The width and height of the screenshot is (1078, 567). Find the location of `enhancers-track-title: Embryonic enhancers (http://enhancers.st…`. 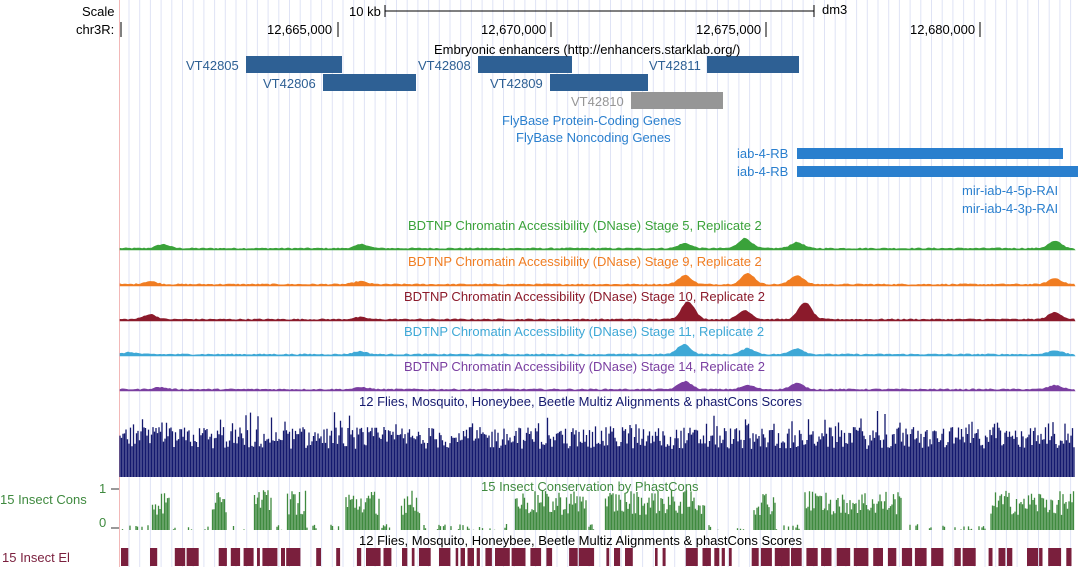

enhancers-track-title: Embryonic enhancers (http://enhancers.st… is located at coordinates (587, 49).